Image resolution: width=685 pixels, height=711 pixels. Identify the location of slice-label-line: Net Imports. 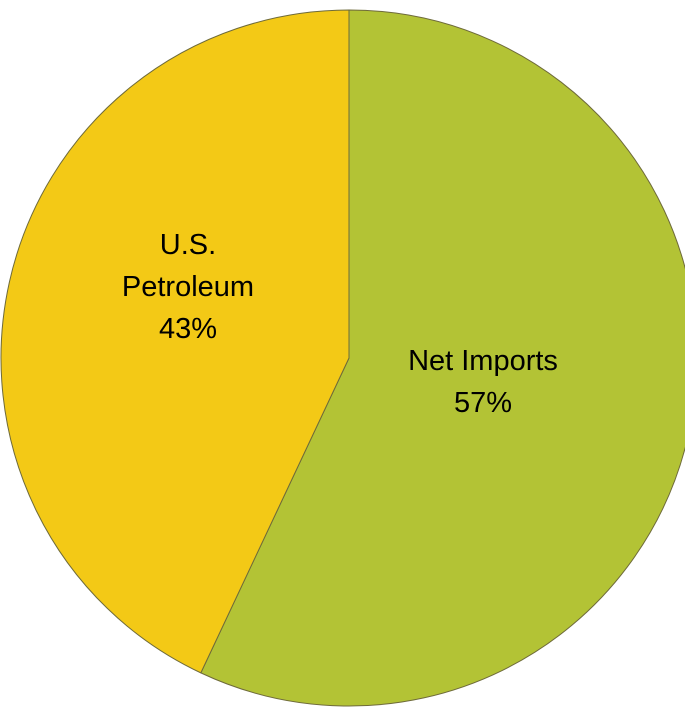
(483, 361).